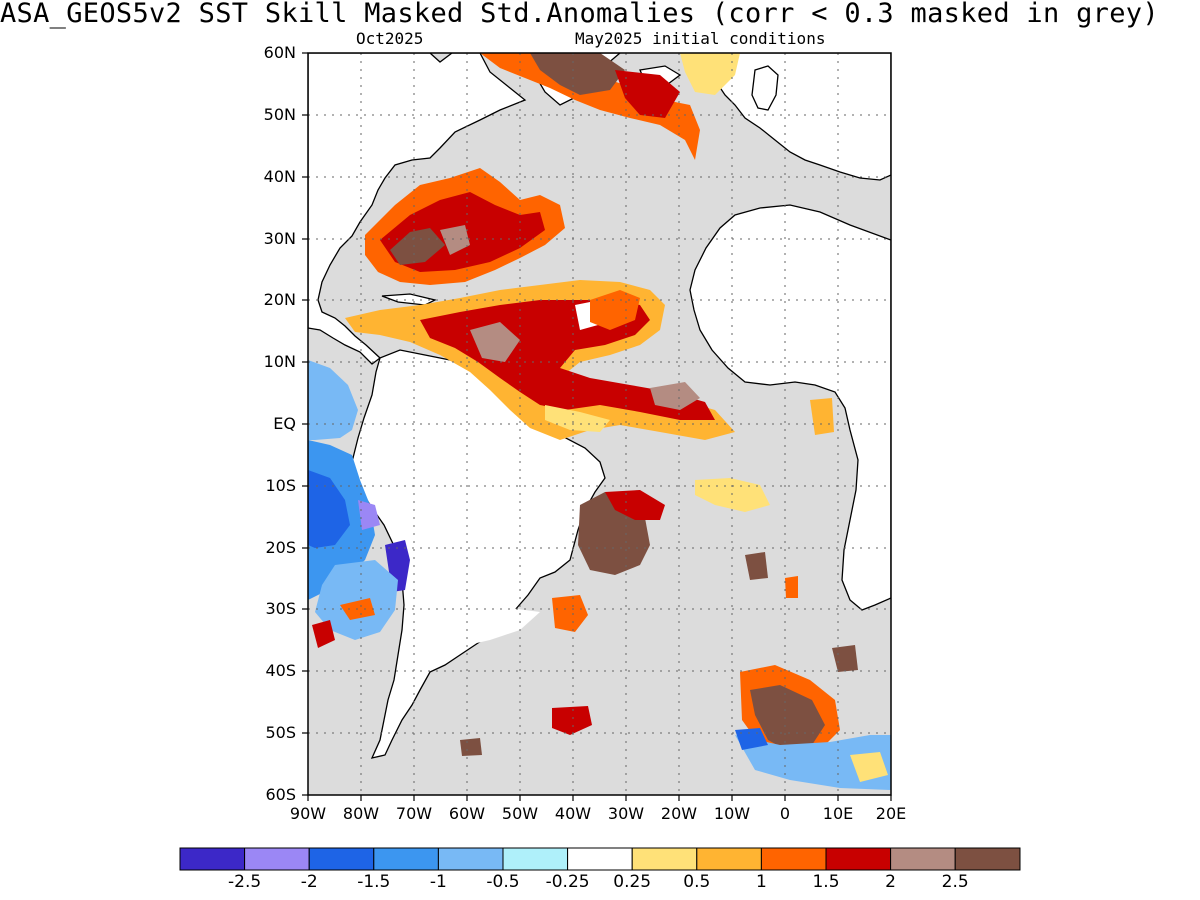 This screenshot has width=1200, height=900. I want to click on anomaly-equatorial-cool, so click(577, 418).